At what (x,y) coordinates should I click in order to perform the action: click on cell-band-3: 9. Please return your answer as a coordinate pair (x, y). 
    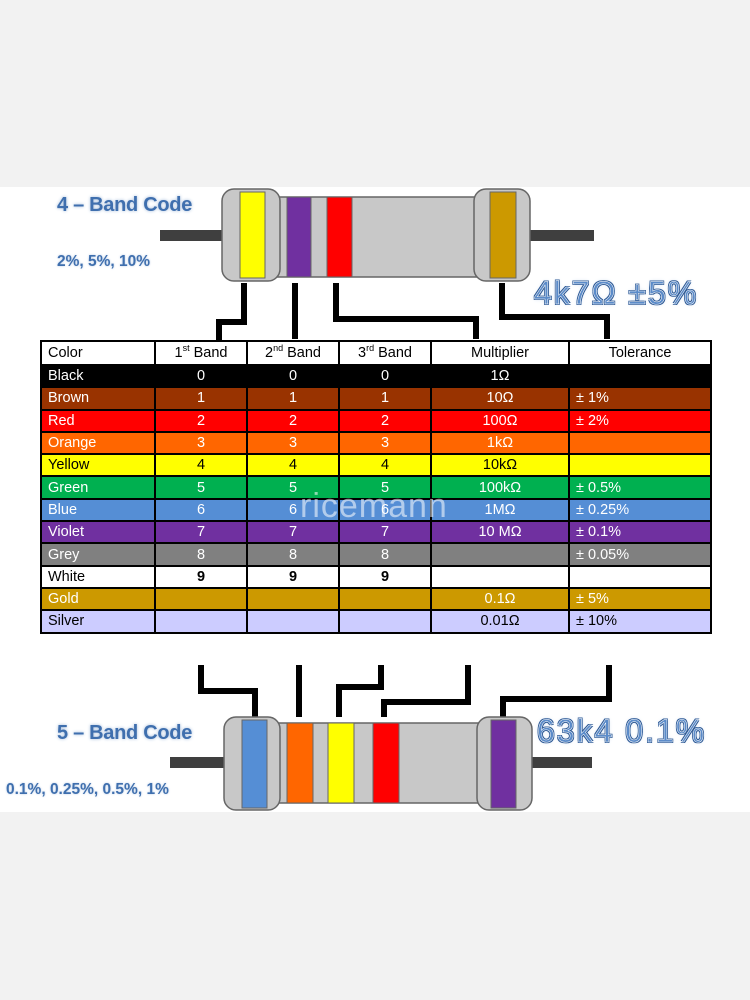
    Looking at the image, I should click on (385, 576).